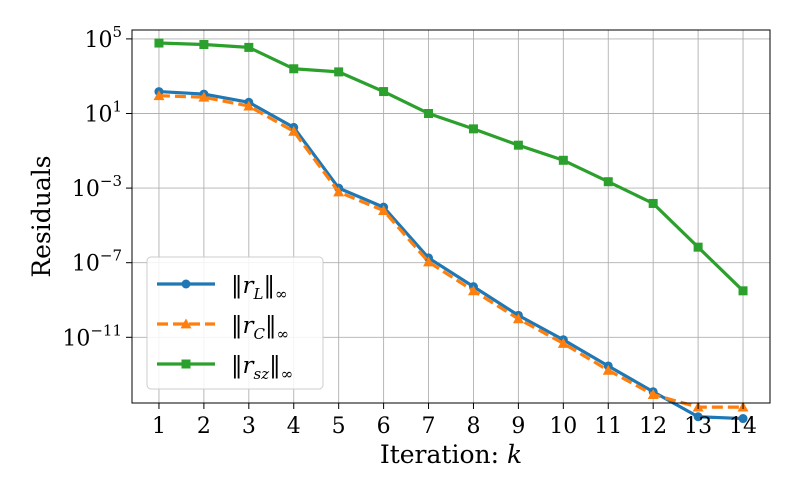  Describe the element at coordinates (473, 426) in the screenshot. I see `x-tick-label: 8` at that location.